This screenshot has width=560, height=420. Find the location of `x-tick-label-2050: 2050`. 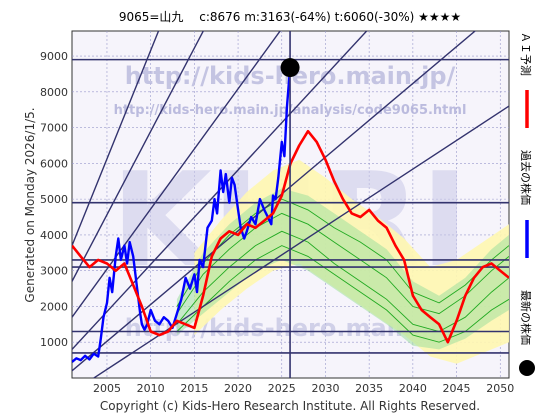

x-tick-label-2050: 2050 is located at coordinates (500, 388).